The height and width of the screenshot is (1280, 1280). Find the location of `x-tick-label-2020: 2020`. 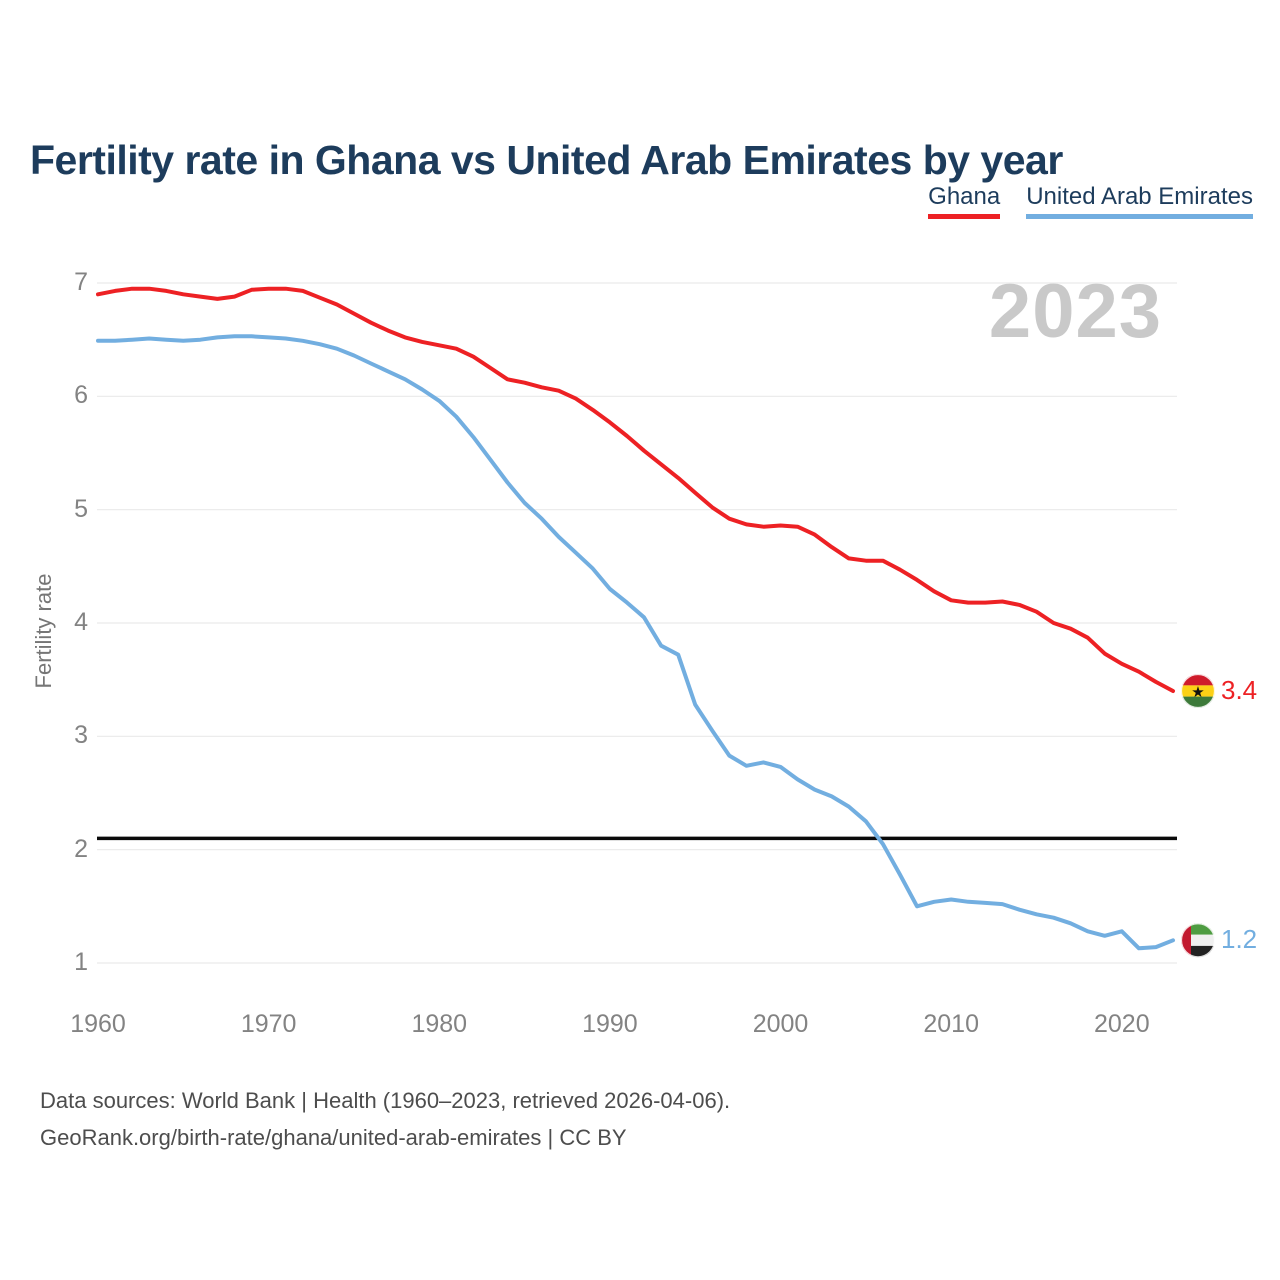

x-tick-label-2020: 2020 is located at coordinates (1121, 1024).